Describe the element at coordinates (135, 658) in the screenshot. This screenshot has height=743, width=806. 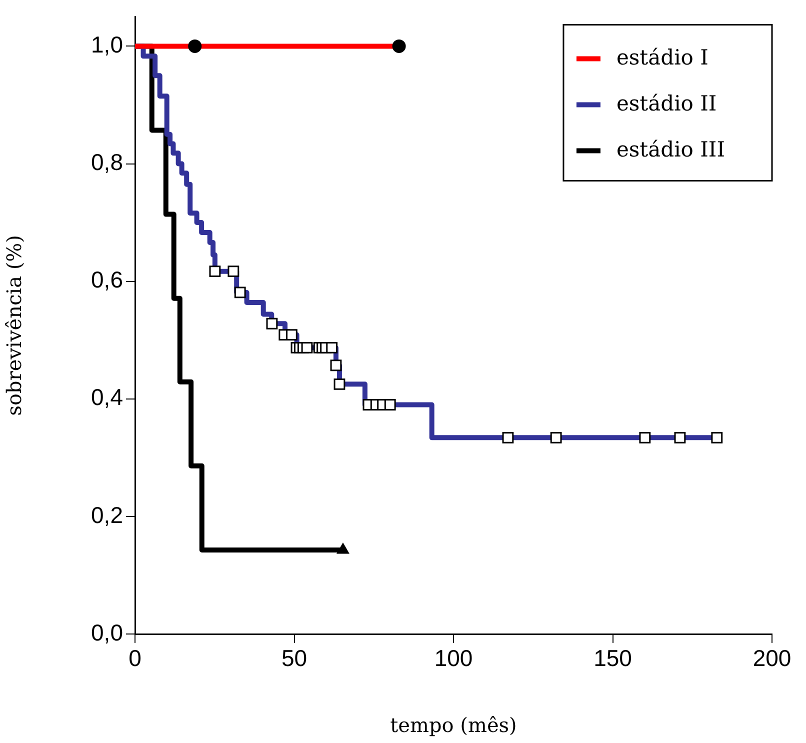
I see `x-tick-label: 0` at that location.